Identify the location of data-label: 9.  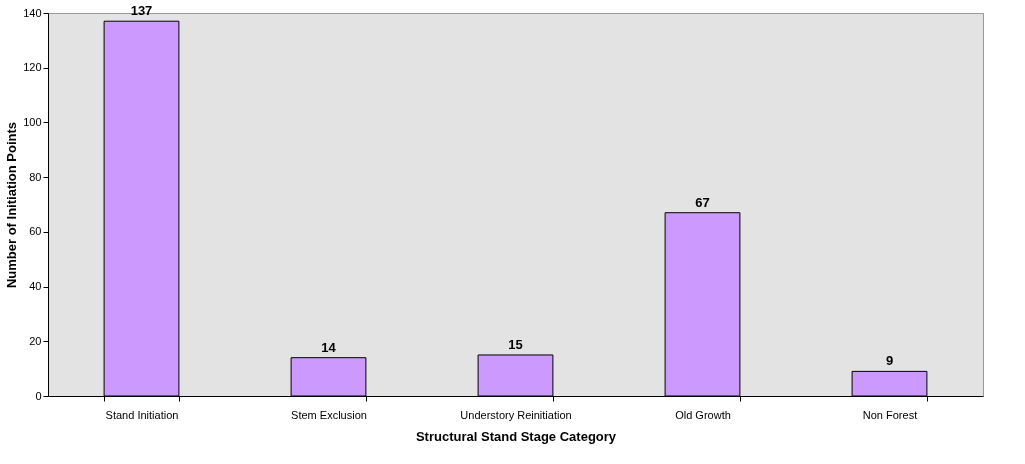
(889, 361).